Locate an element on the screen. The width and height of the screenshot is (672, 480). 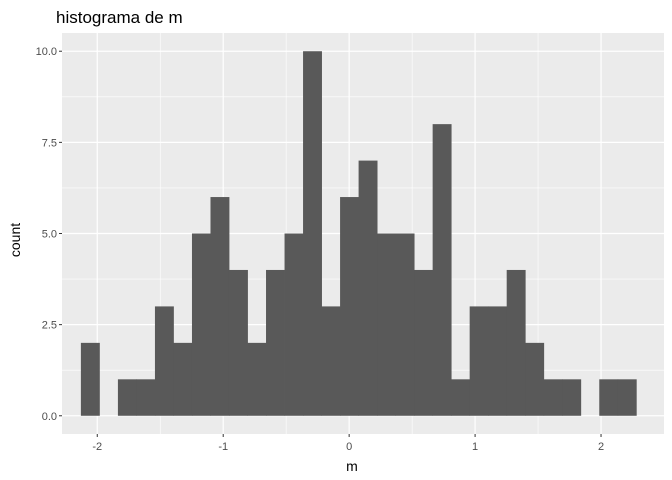
y-tick-label: 5.0 is located at coordinates (49, 235).